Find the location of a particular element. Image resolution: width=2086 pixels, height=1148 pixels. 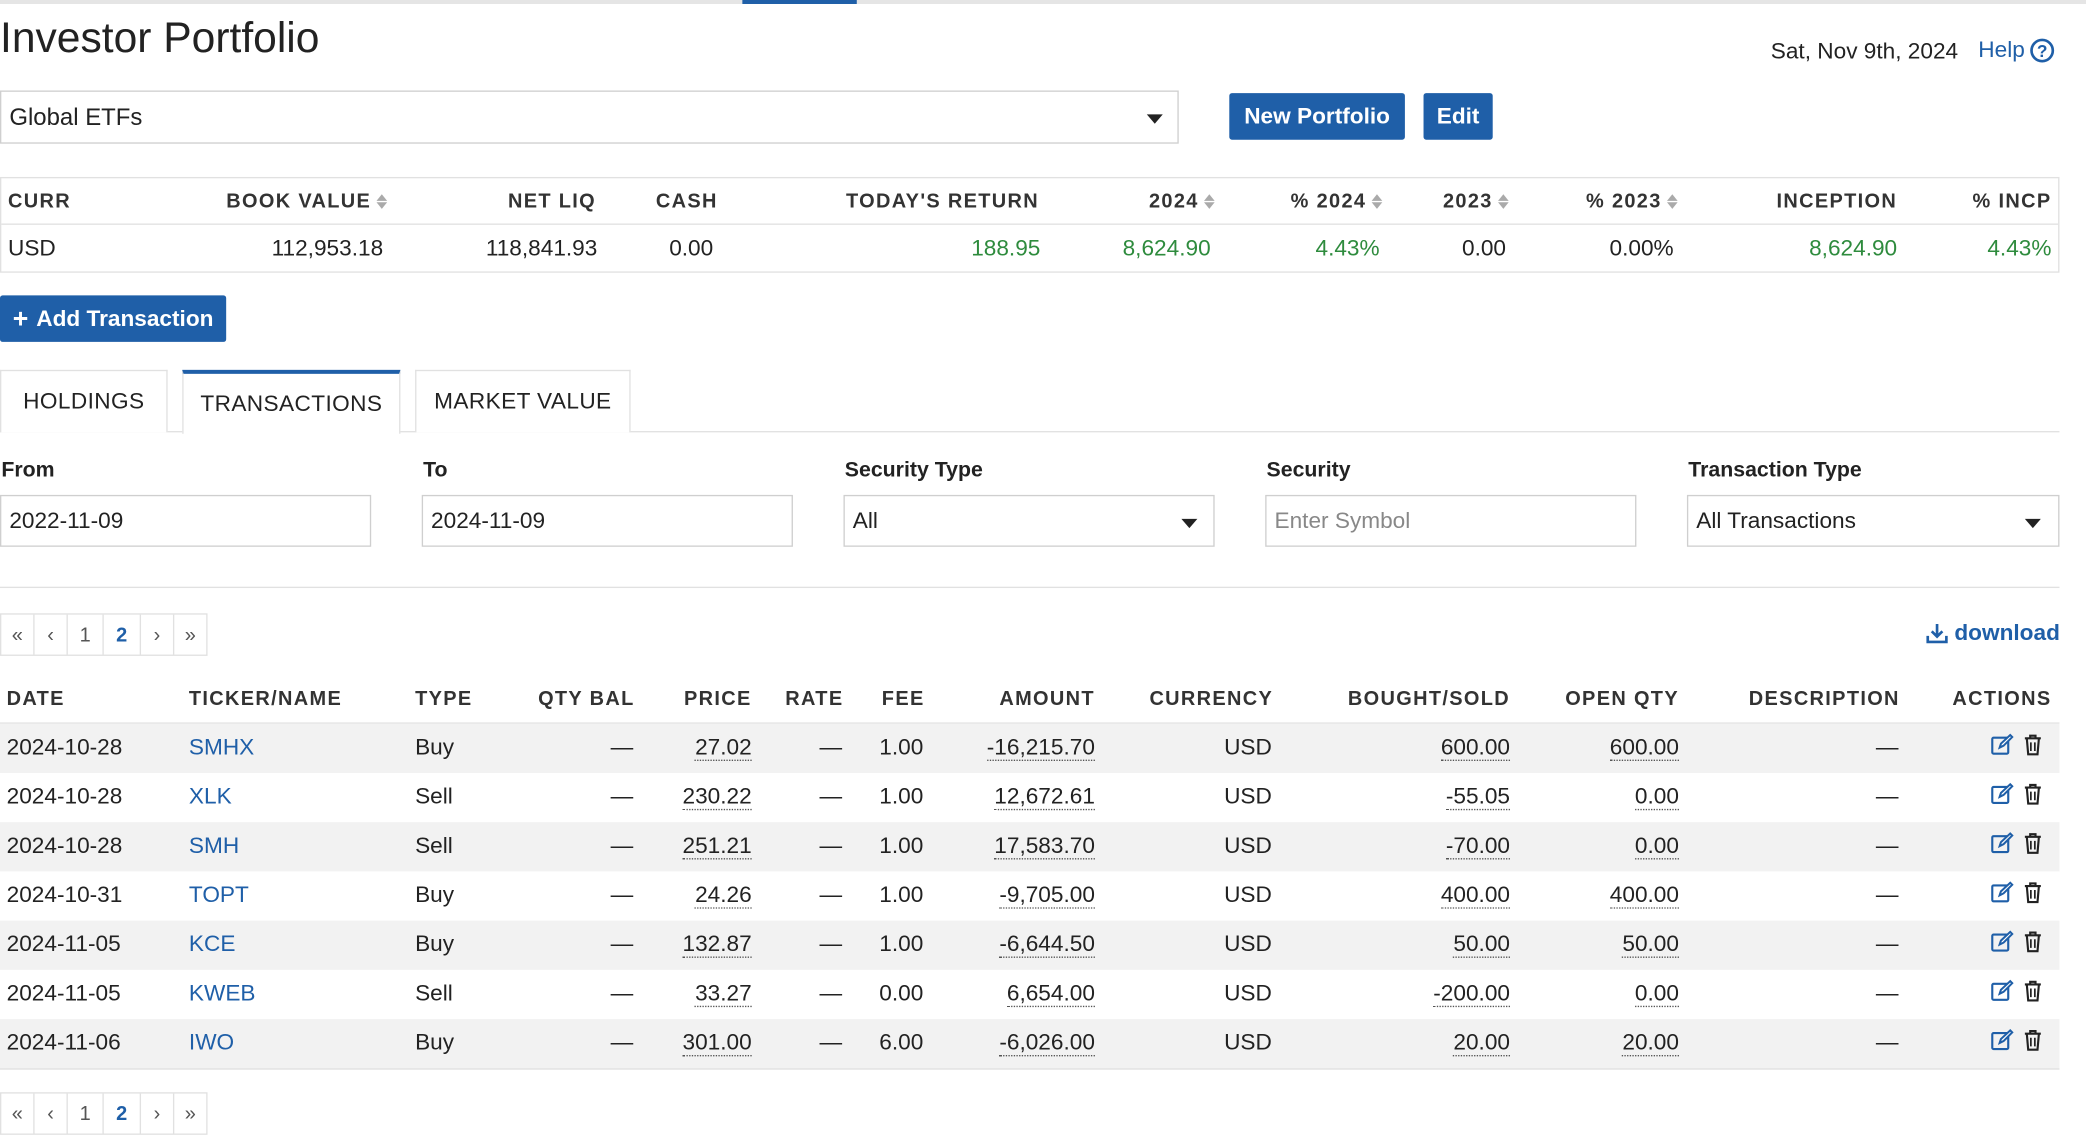

cell-description: — is located at coordinates (1887, 944).